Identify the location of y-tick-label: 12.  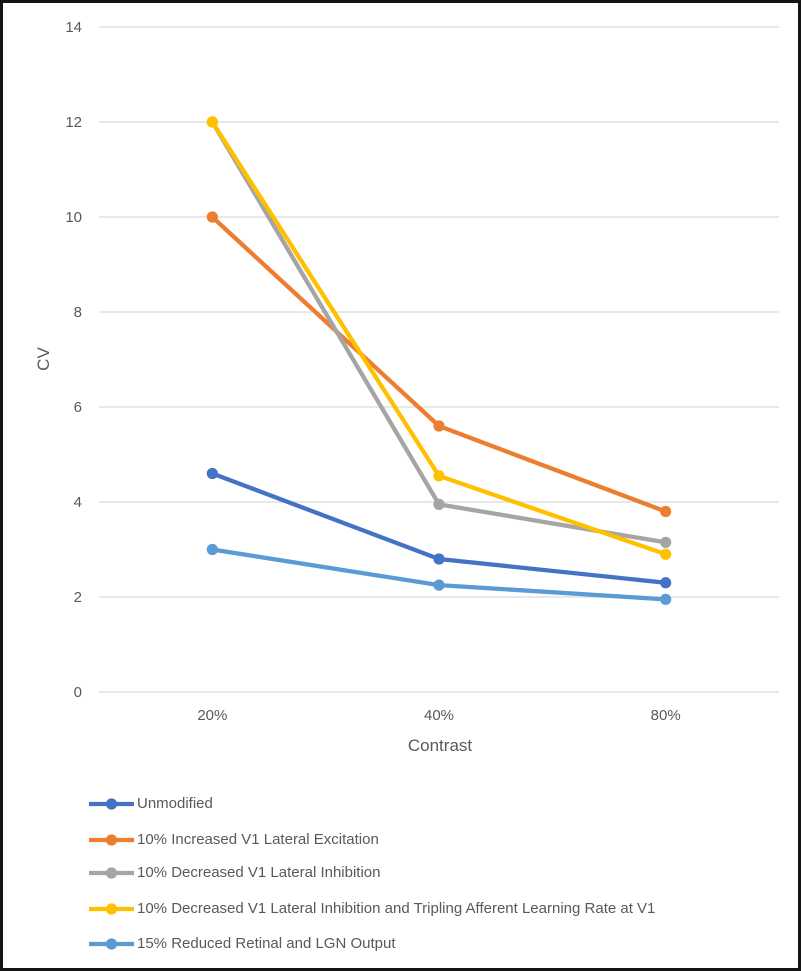
(73, 122).